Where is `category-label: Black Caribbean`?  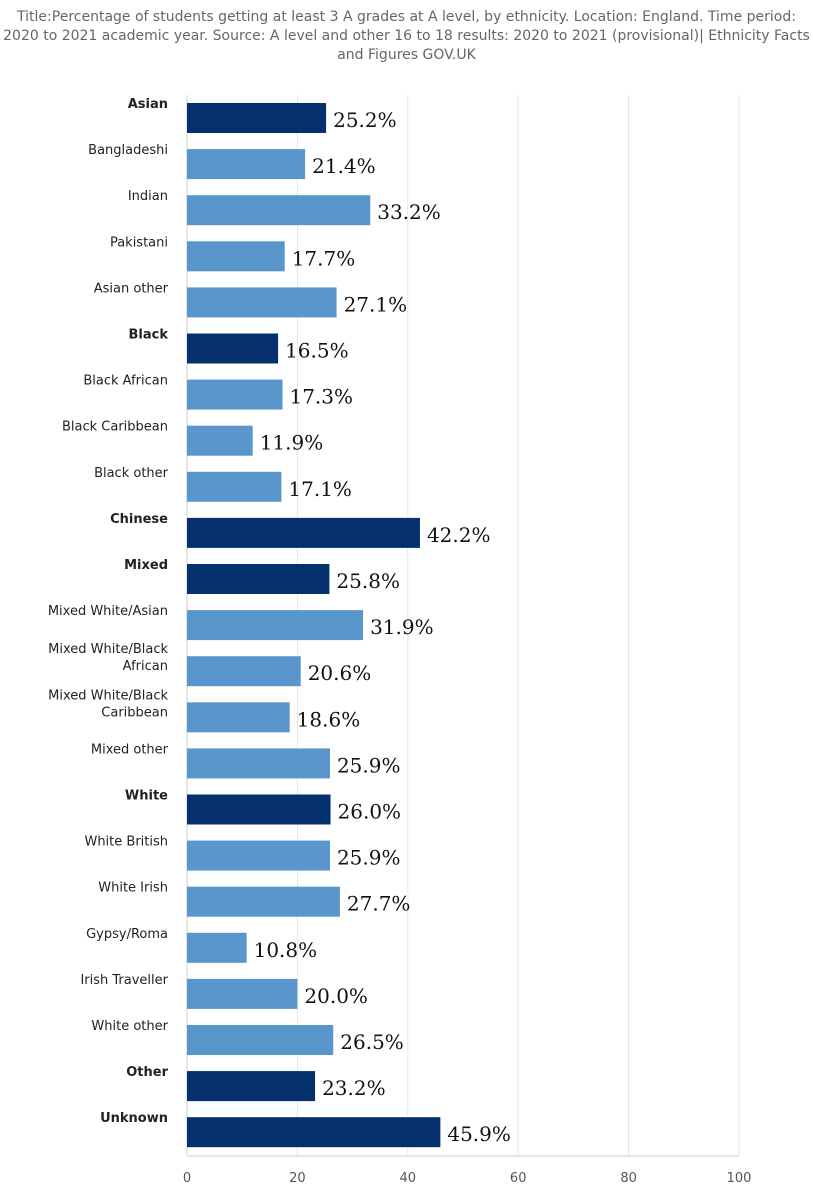 category-label: Black Caribbean is located at coordinates (115, 427).